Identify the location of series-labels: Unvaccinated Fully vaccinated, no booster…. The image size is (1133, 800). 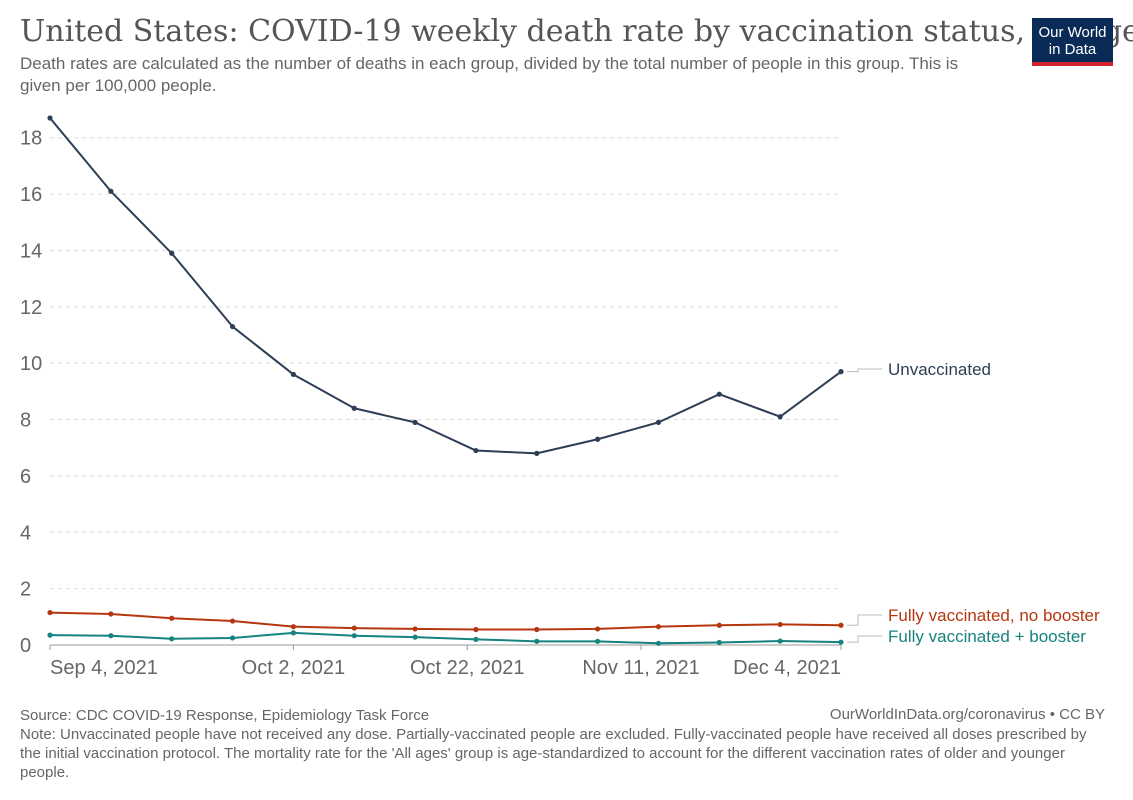
(973, 503).